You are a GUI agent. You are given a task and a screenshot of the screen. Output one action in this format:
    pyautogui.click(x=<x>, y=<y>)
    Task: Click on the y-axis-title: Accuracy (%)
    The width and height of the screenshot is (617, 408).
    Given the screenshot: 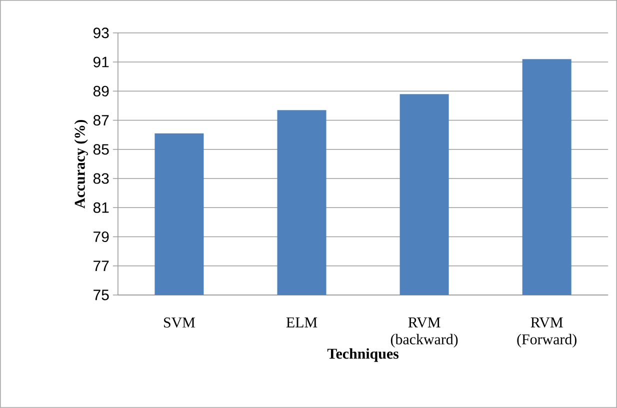 What is the action you would take?
    pyautogui.click(x=81, y=164)
    